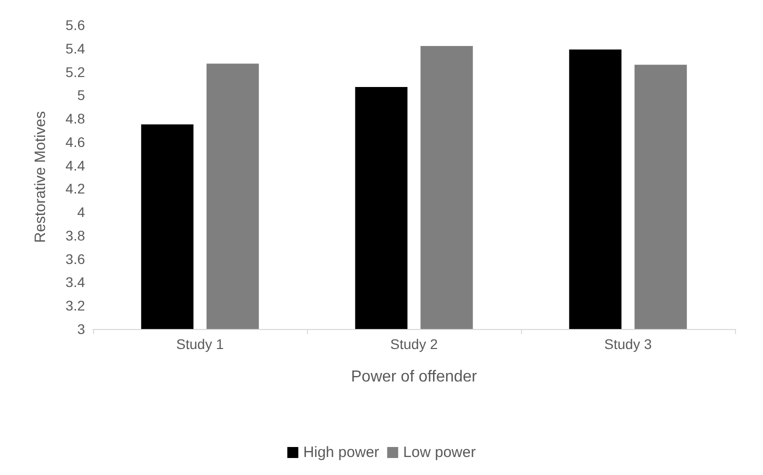 The height and width of the screenshot is (475, 763). Describe the element at coordinates (76, 165) in the screenshot. I see `y-tick-label: 4.4` at that location.